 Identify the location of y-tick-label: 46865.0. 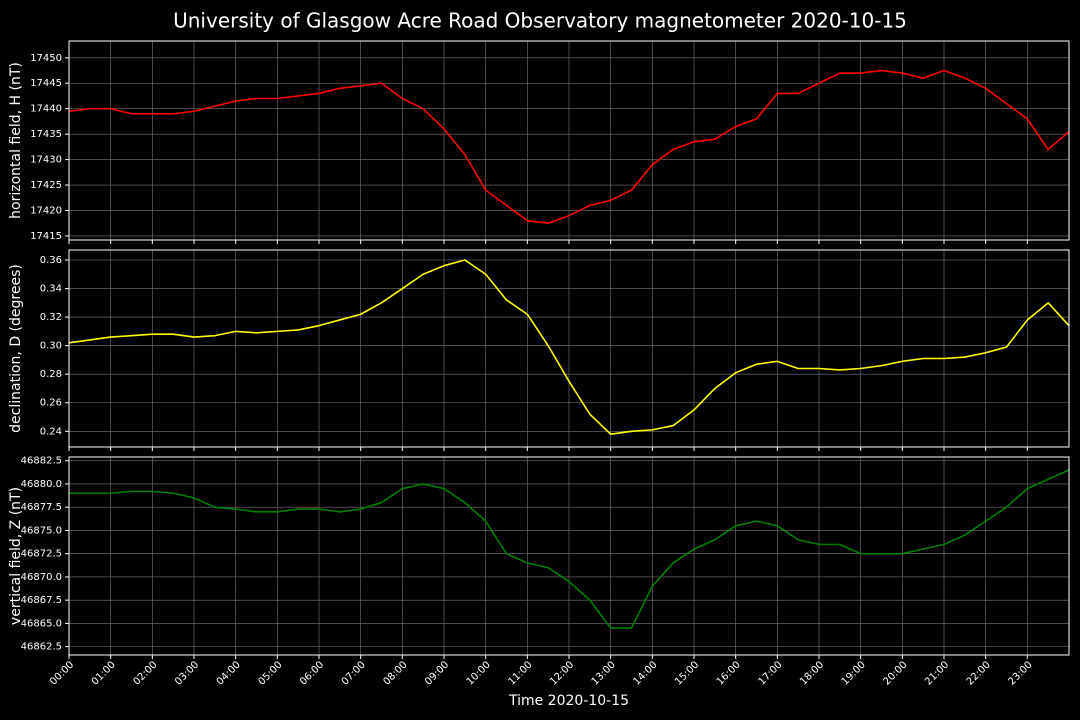
(41, 623).